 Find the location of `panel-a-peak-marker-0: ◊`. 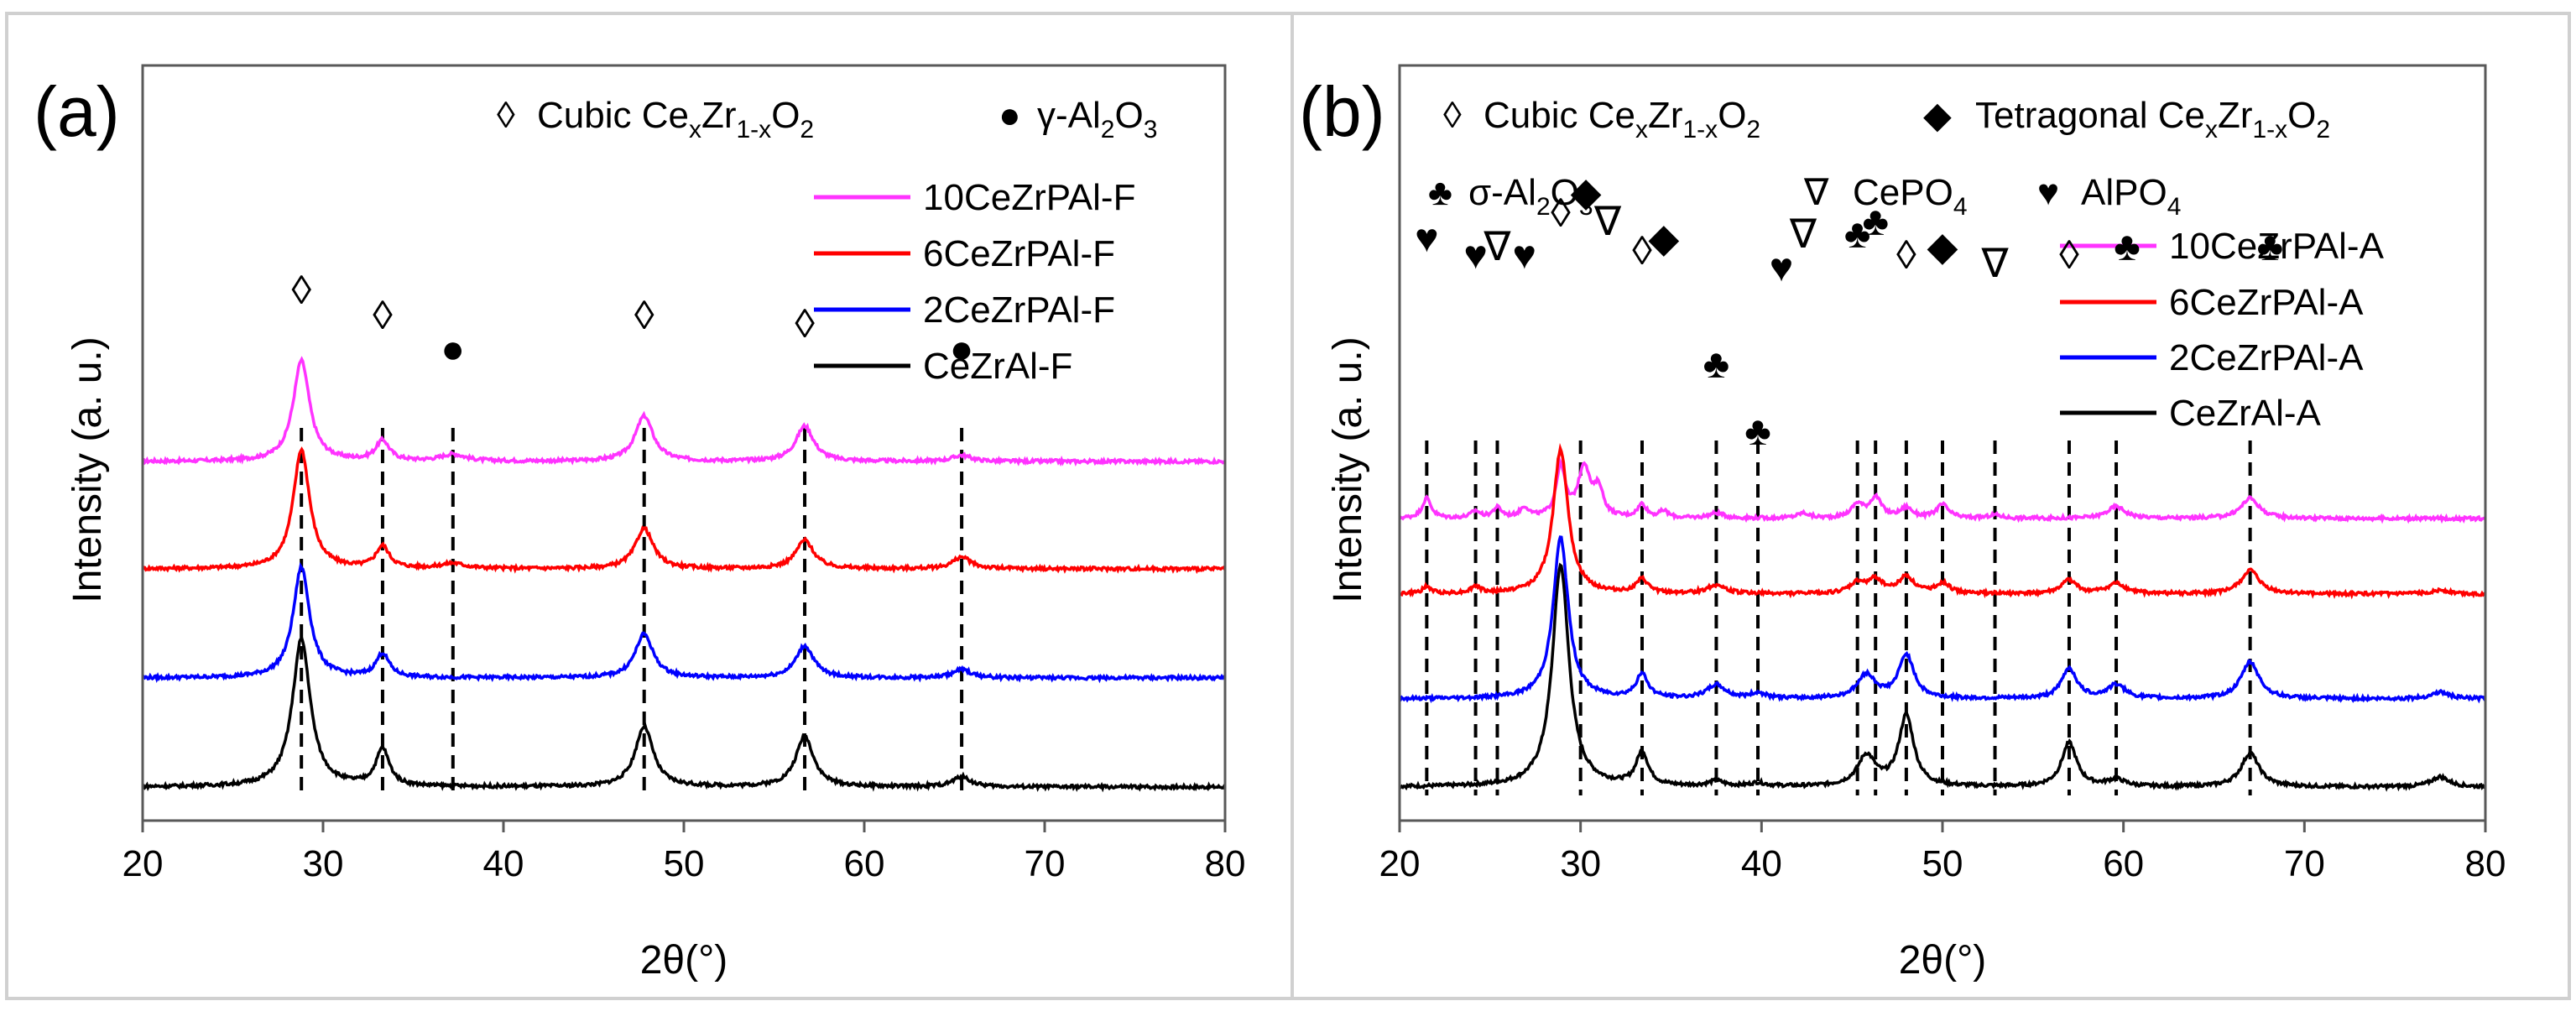

panel-a-peak-marker-0: ◊ is located at coordinates (301, 291).